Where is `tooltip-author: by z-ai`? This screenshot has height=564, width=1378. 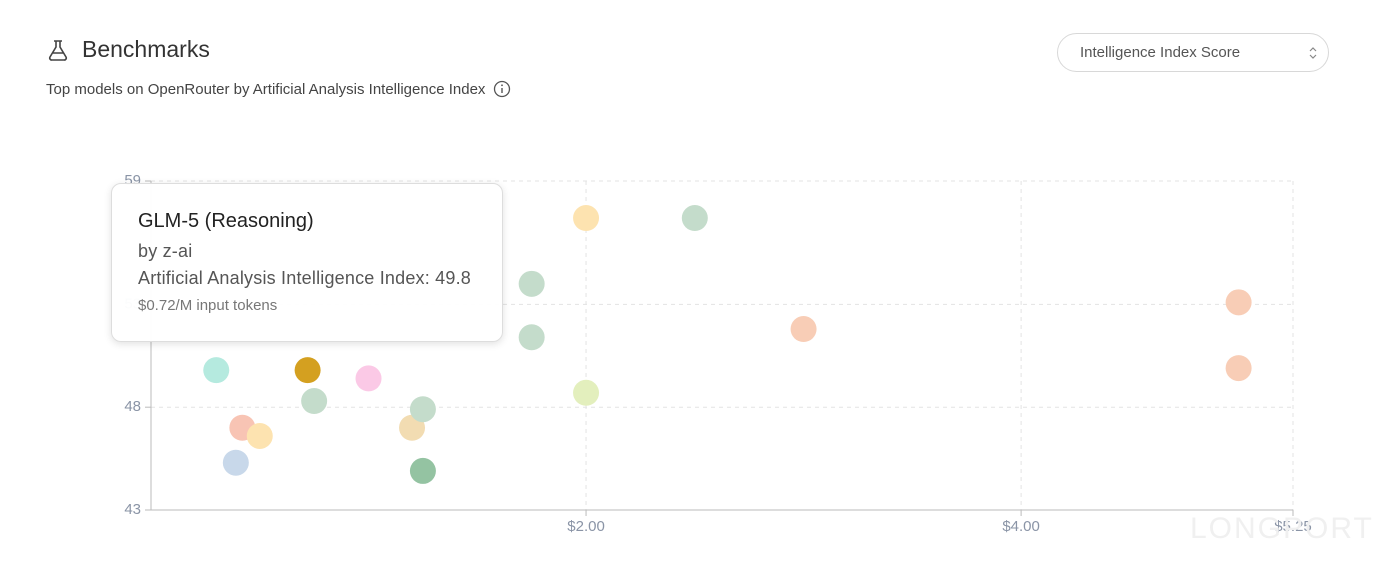 tooltip-author: by z-ai is located at coordinates (165, 251).